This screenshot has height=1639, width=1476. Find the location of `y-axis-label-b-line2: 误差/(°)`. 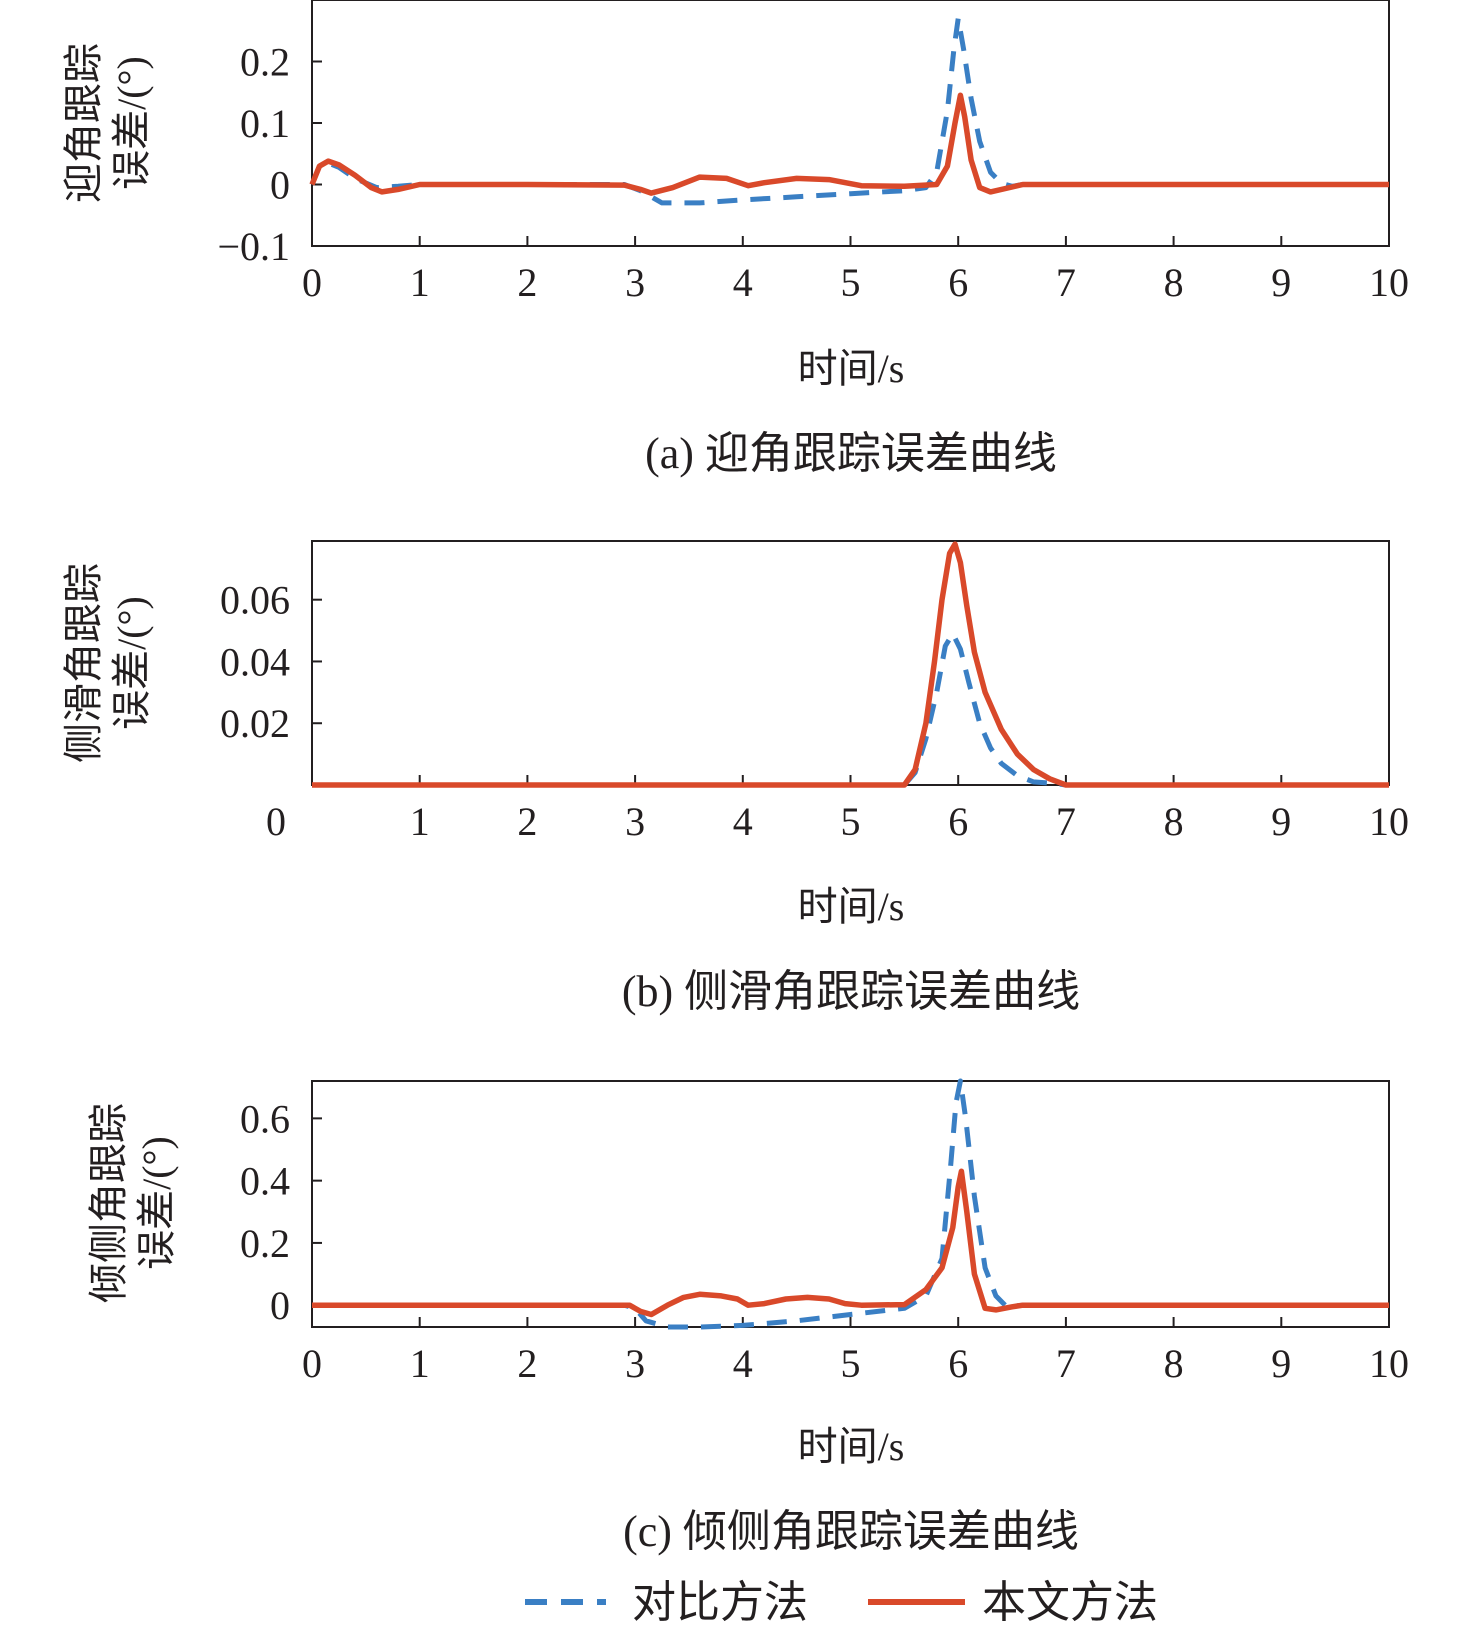

y-axis-label-b-line2: 误差/(°) is located at coordinates (131, 663).